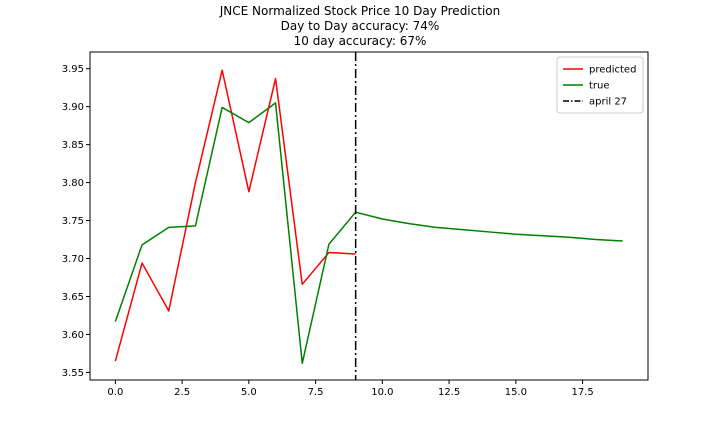 This screenshot has width=720, height=432. Describe the element at coordinates (608, 102) in the screenshot. I see `legend-label-april-27: april 27` at that location.